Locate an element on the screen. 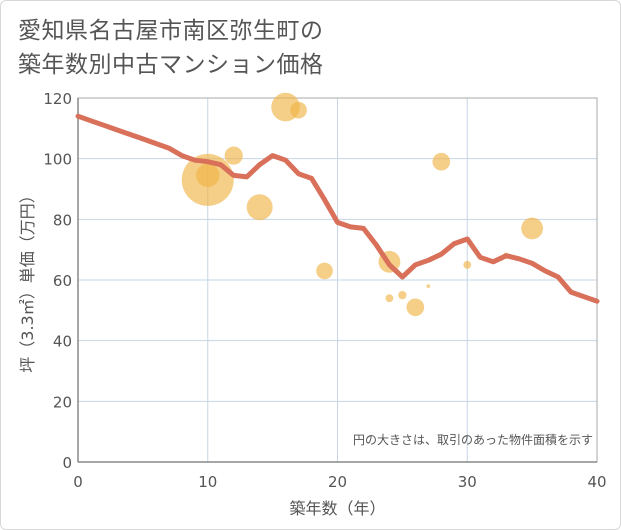 The height and width of the screenshot is (530, 621). y-tick-label: 120 is located at coordinates (57, 99).